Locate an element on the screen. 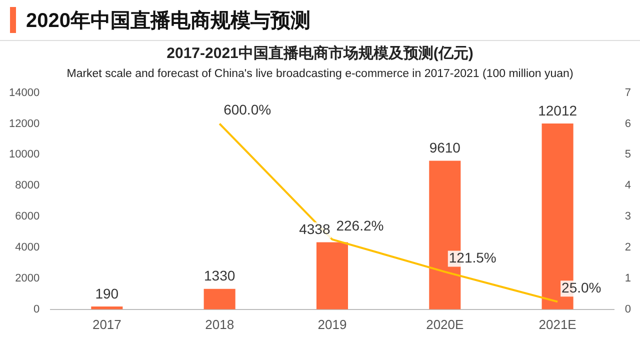  y-tick-label: 10000 is located at coordinates (24, 154).